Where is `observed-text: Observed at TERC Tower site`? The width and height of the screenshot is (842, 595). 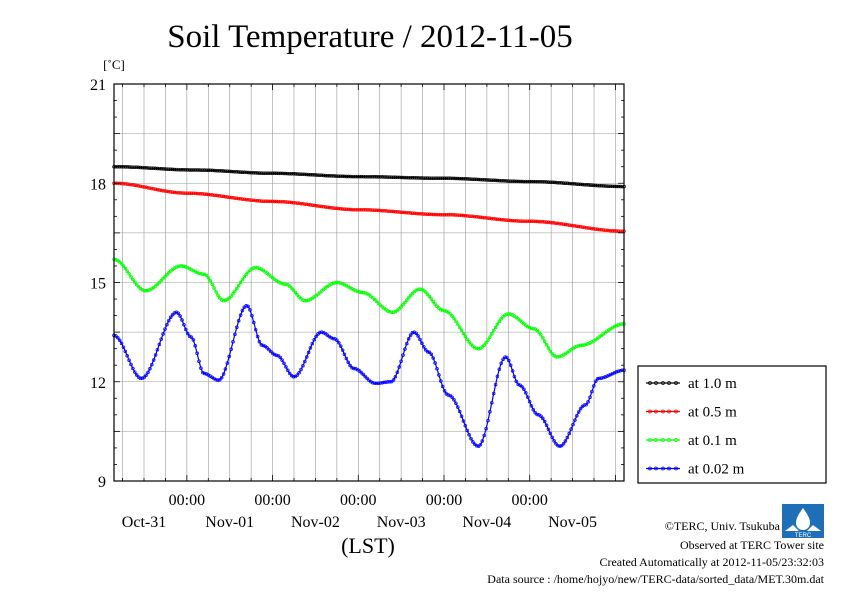 observed-text: Observed at TERC Tower site is located at coordinates (752, 545).